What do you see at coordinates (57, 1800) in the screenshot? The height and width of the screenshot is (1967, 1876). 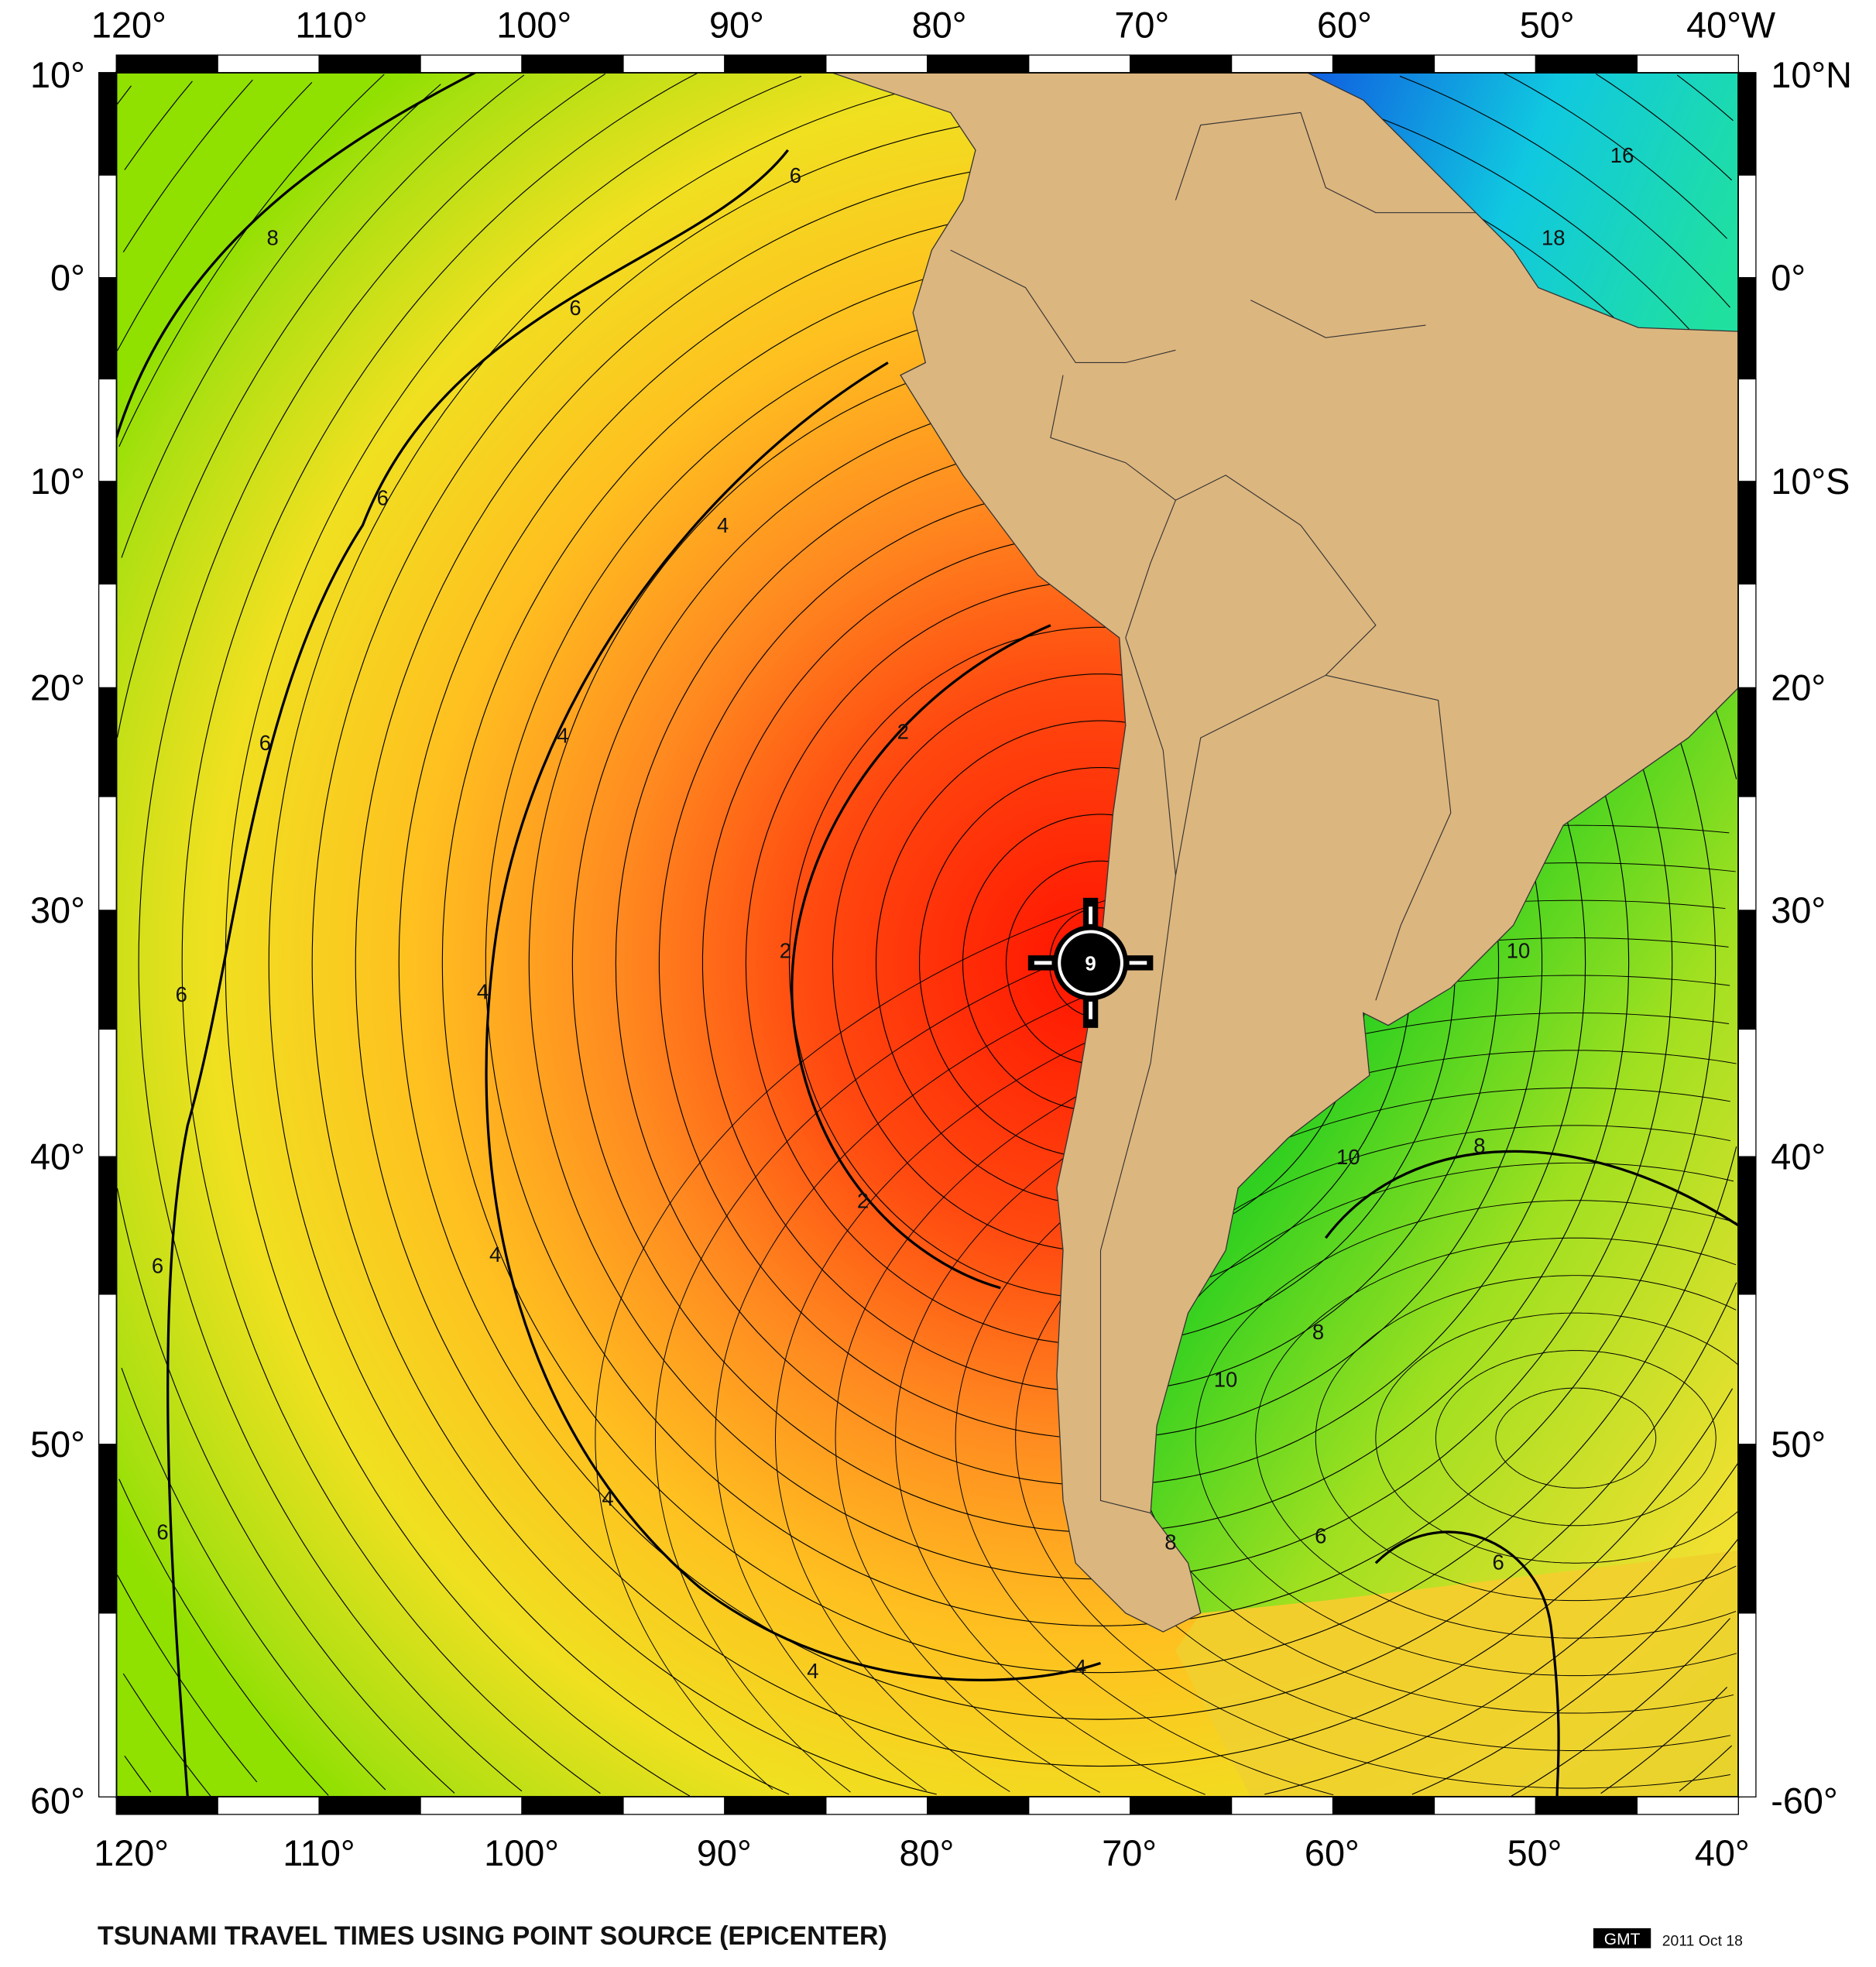 I see `left-lat-label: 60°` at bounding box center [57, 1800].